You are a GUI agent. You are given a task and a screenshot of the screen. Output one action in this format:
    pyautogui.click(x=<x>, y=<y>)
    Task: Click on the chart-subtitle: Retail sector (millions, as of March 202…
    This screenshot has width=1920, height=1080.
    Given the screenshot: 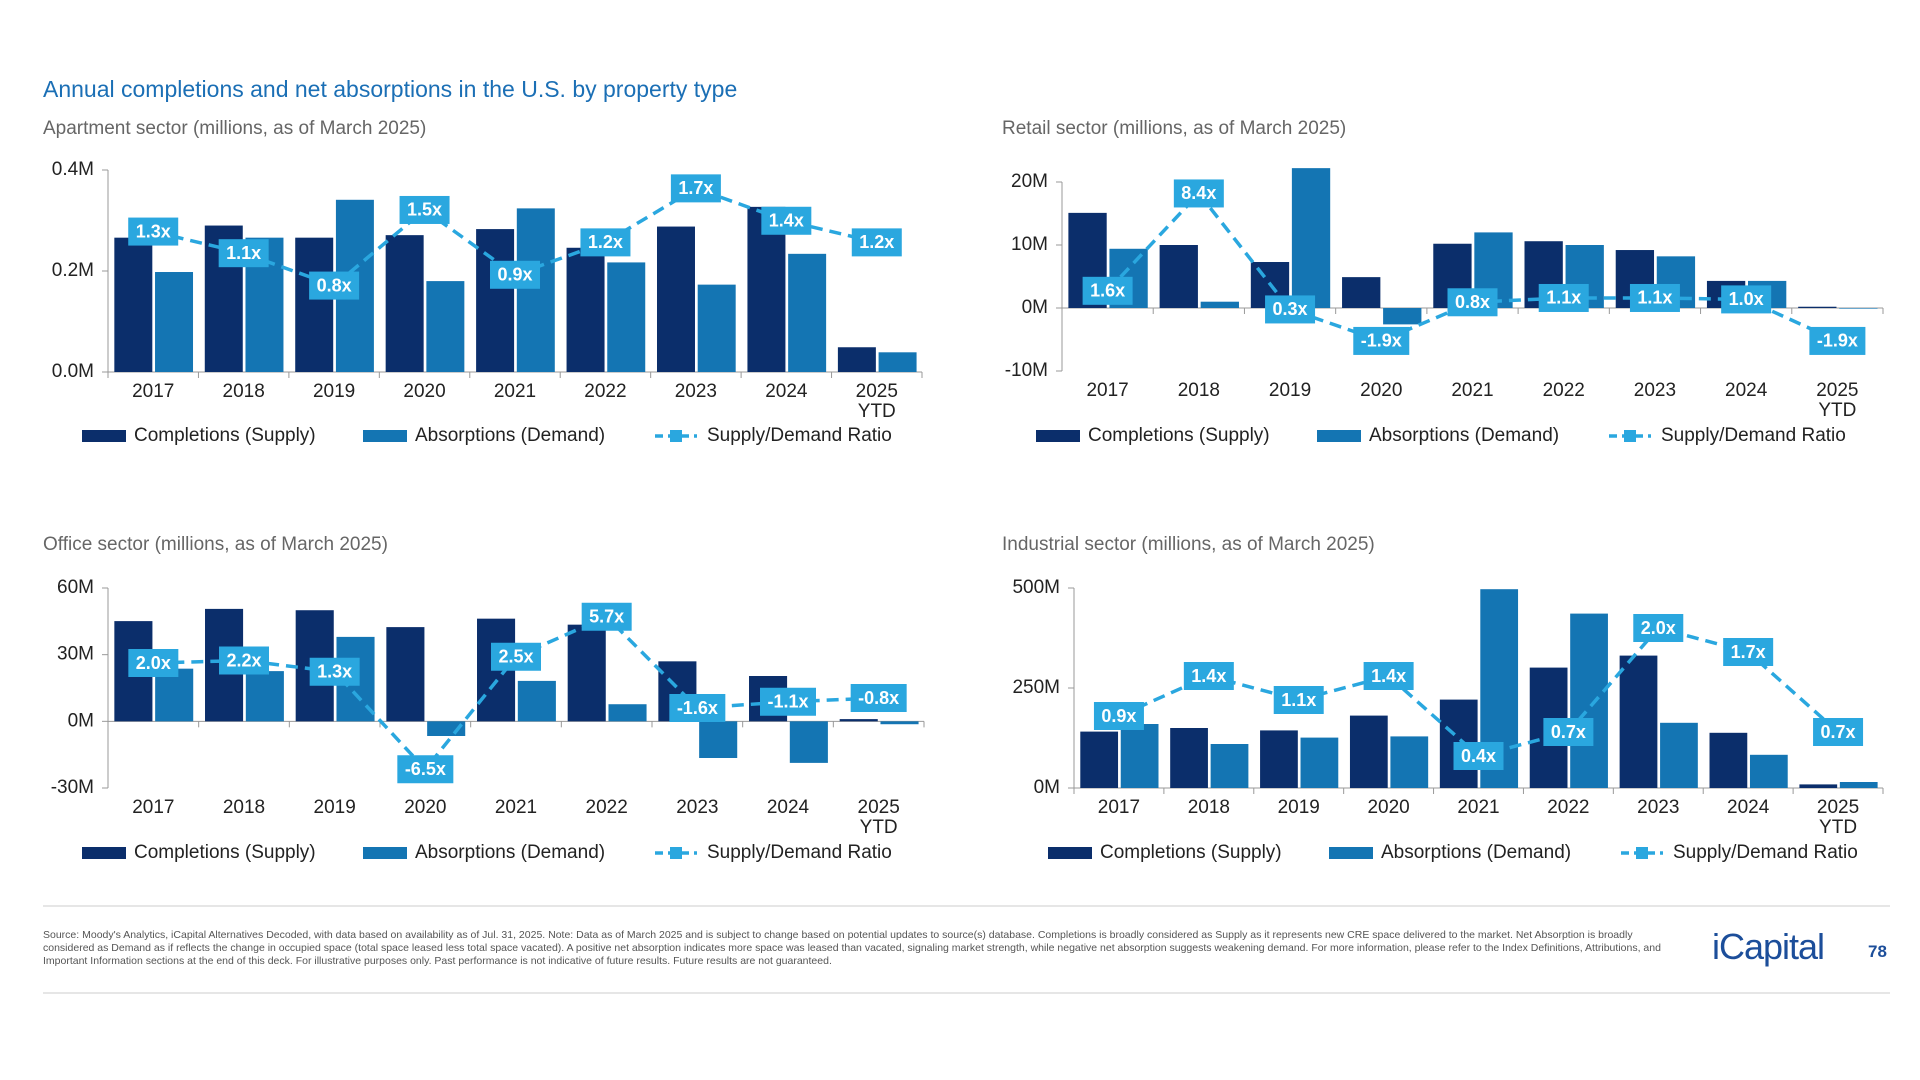 What is the action you would take?
    pyautogui.click(x=1174, y=128)
    